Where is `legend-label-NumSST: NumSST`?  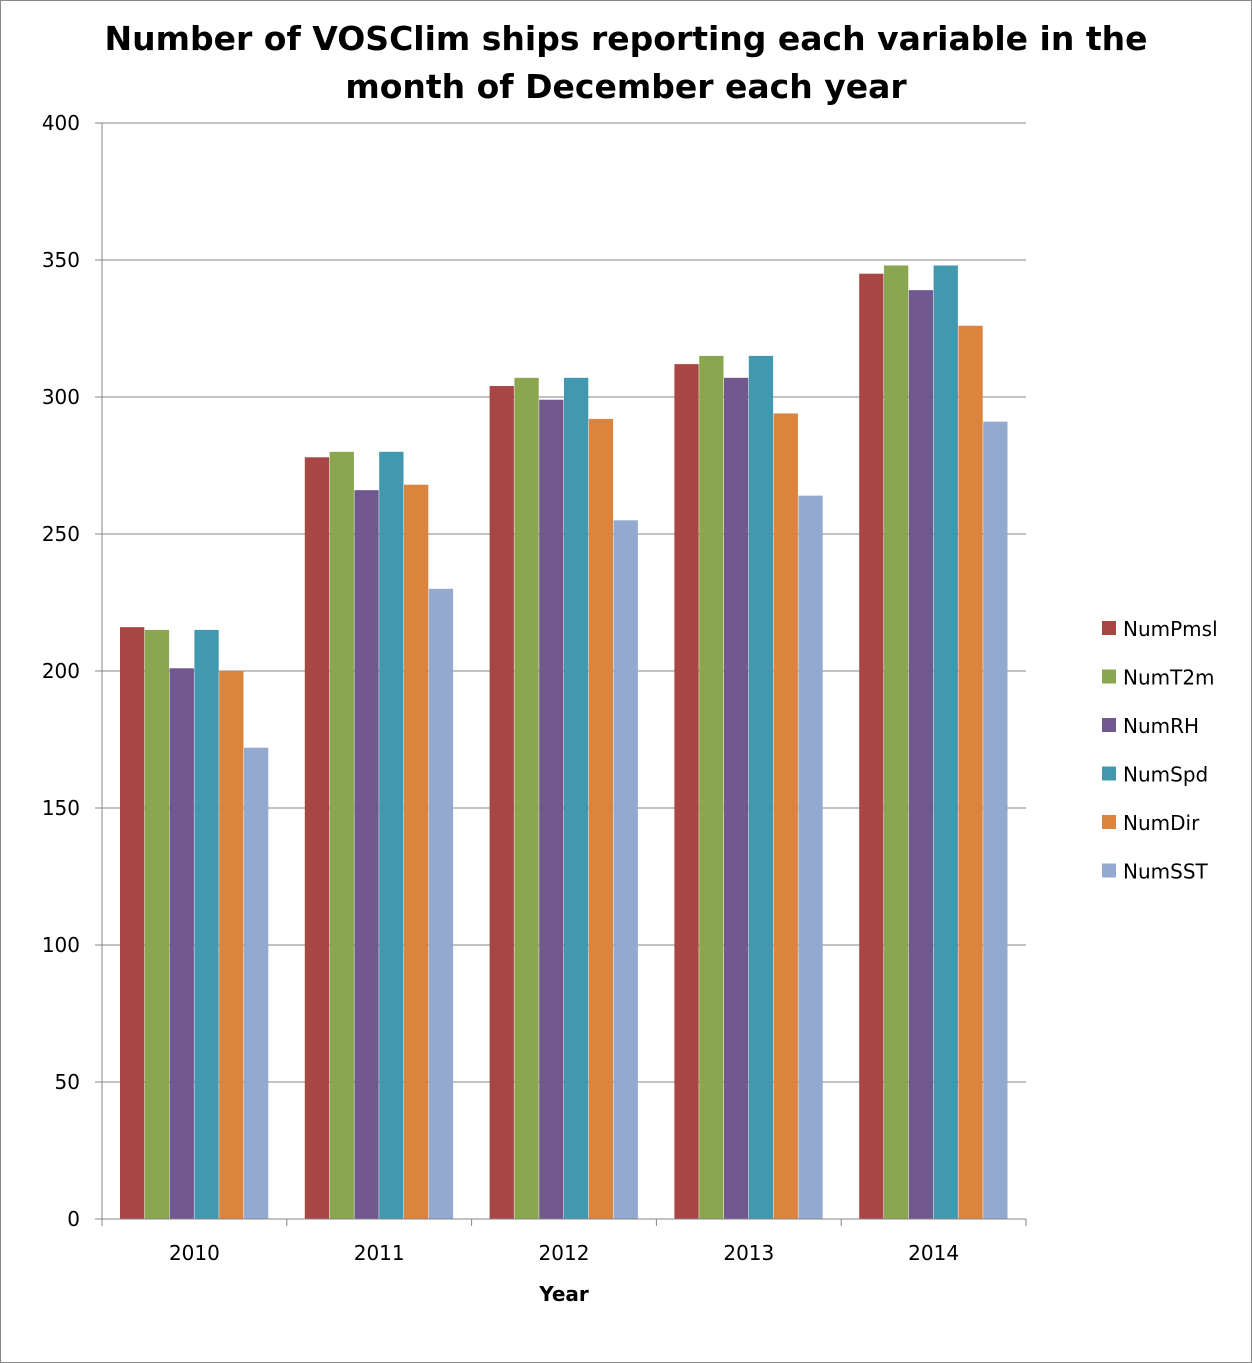 legend-label-NumSST: NumSST is located at coordinates (1166, 872).